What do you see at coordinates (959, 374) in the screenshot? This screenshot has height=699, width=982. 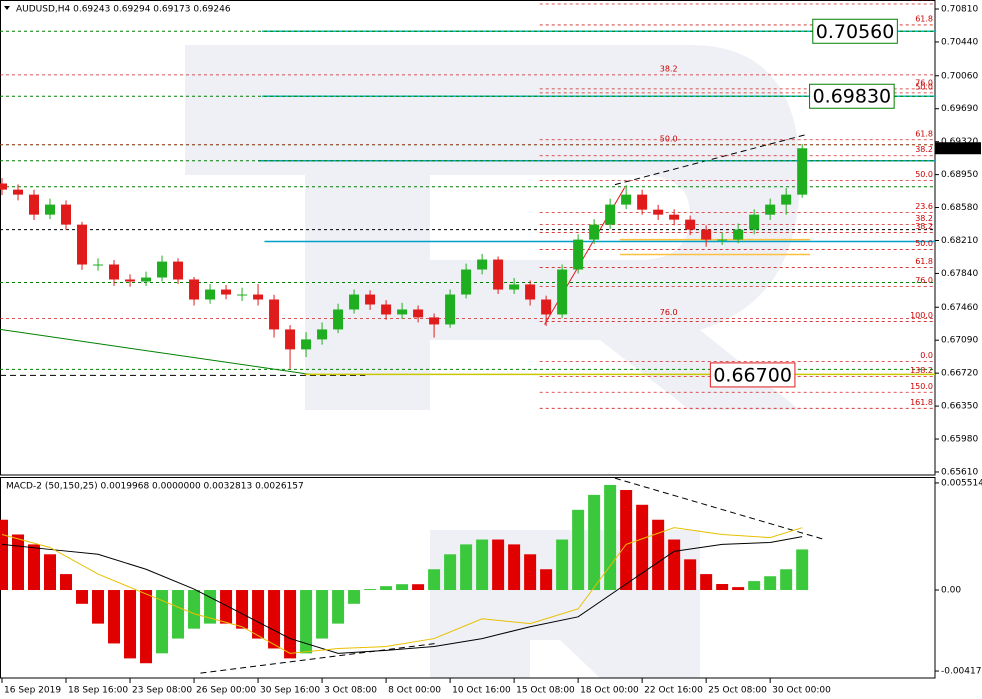 I see `y-tick-label: 0.66720` at bounding box center [959, 374].